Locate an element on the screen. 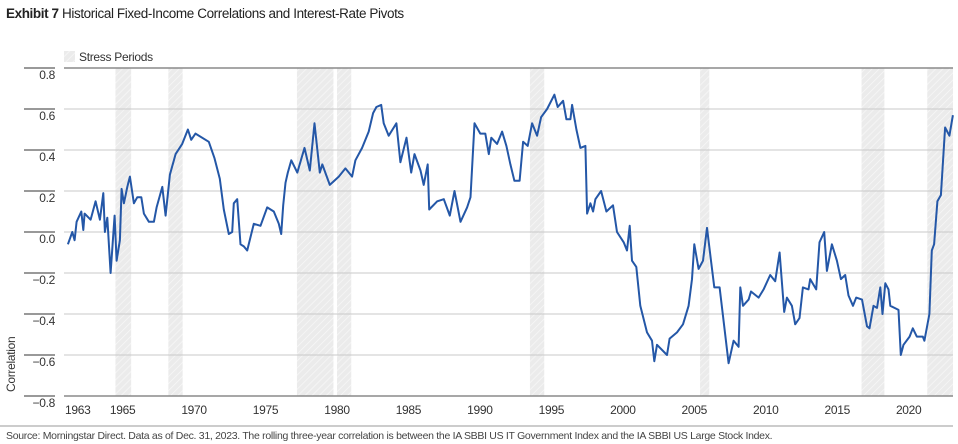 This screenshot has height=444, width=958. x-tick-label: 1970 is located at coordinates (194, 410).